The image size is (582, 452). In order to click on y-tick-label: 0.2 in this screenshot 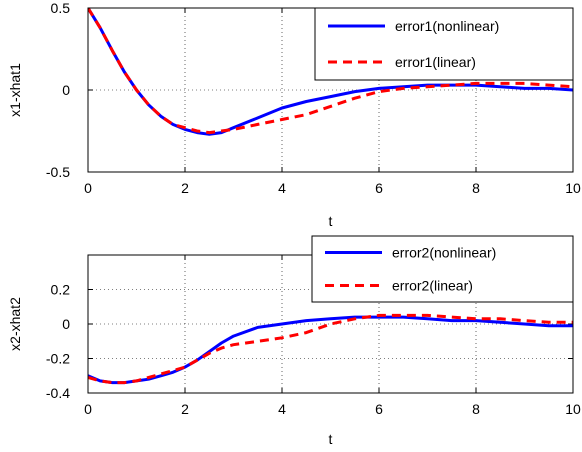, I will do `click(61, 290)`.